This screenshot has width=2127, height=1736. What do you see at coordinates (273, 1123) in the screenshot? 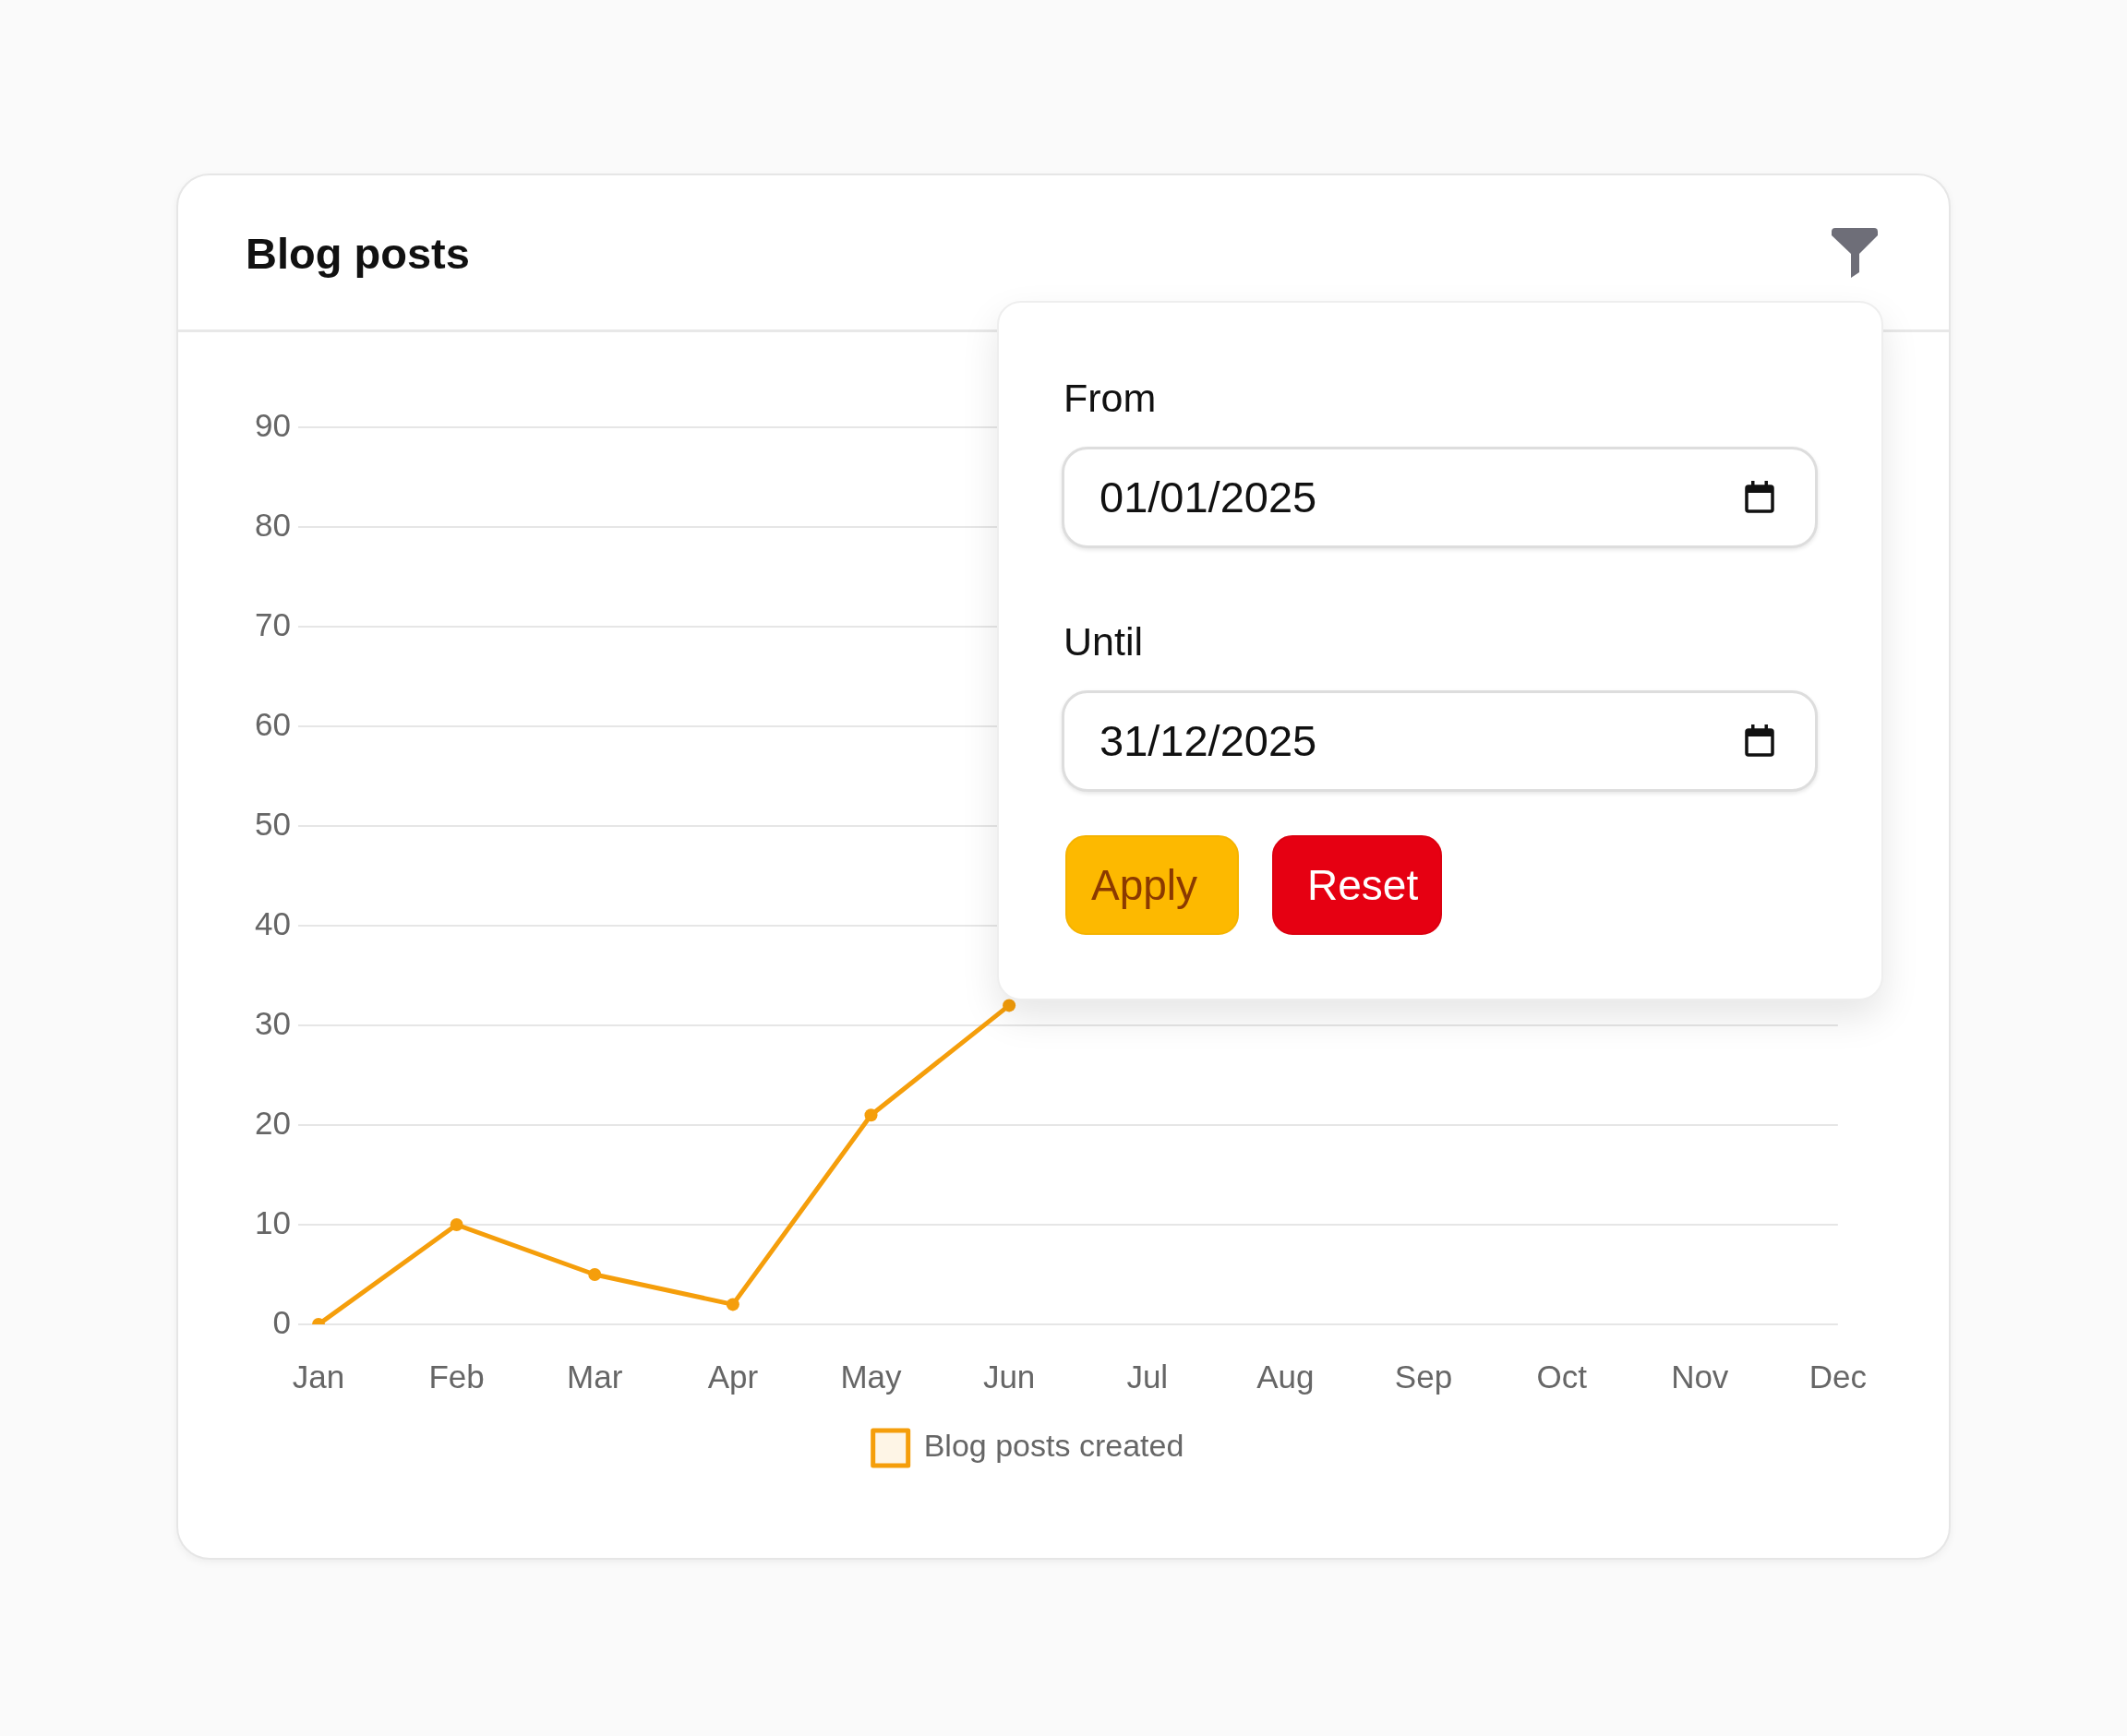
I see `y-tick-label: 20` at bounding box center [273, 1123].